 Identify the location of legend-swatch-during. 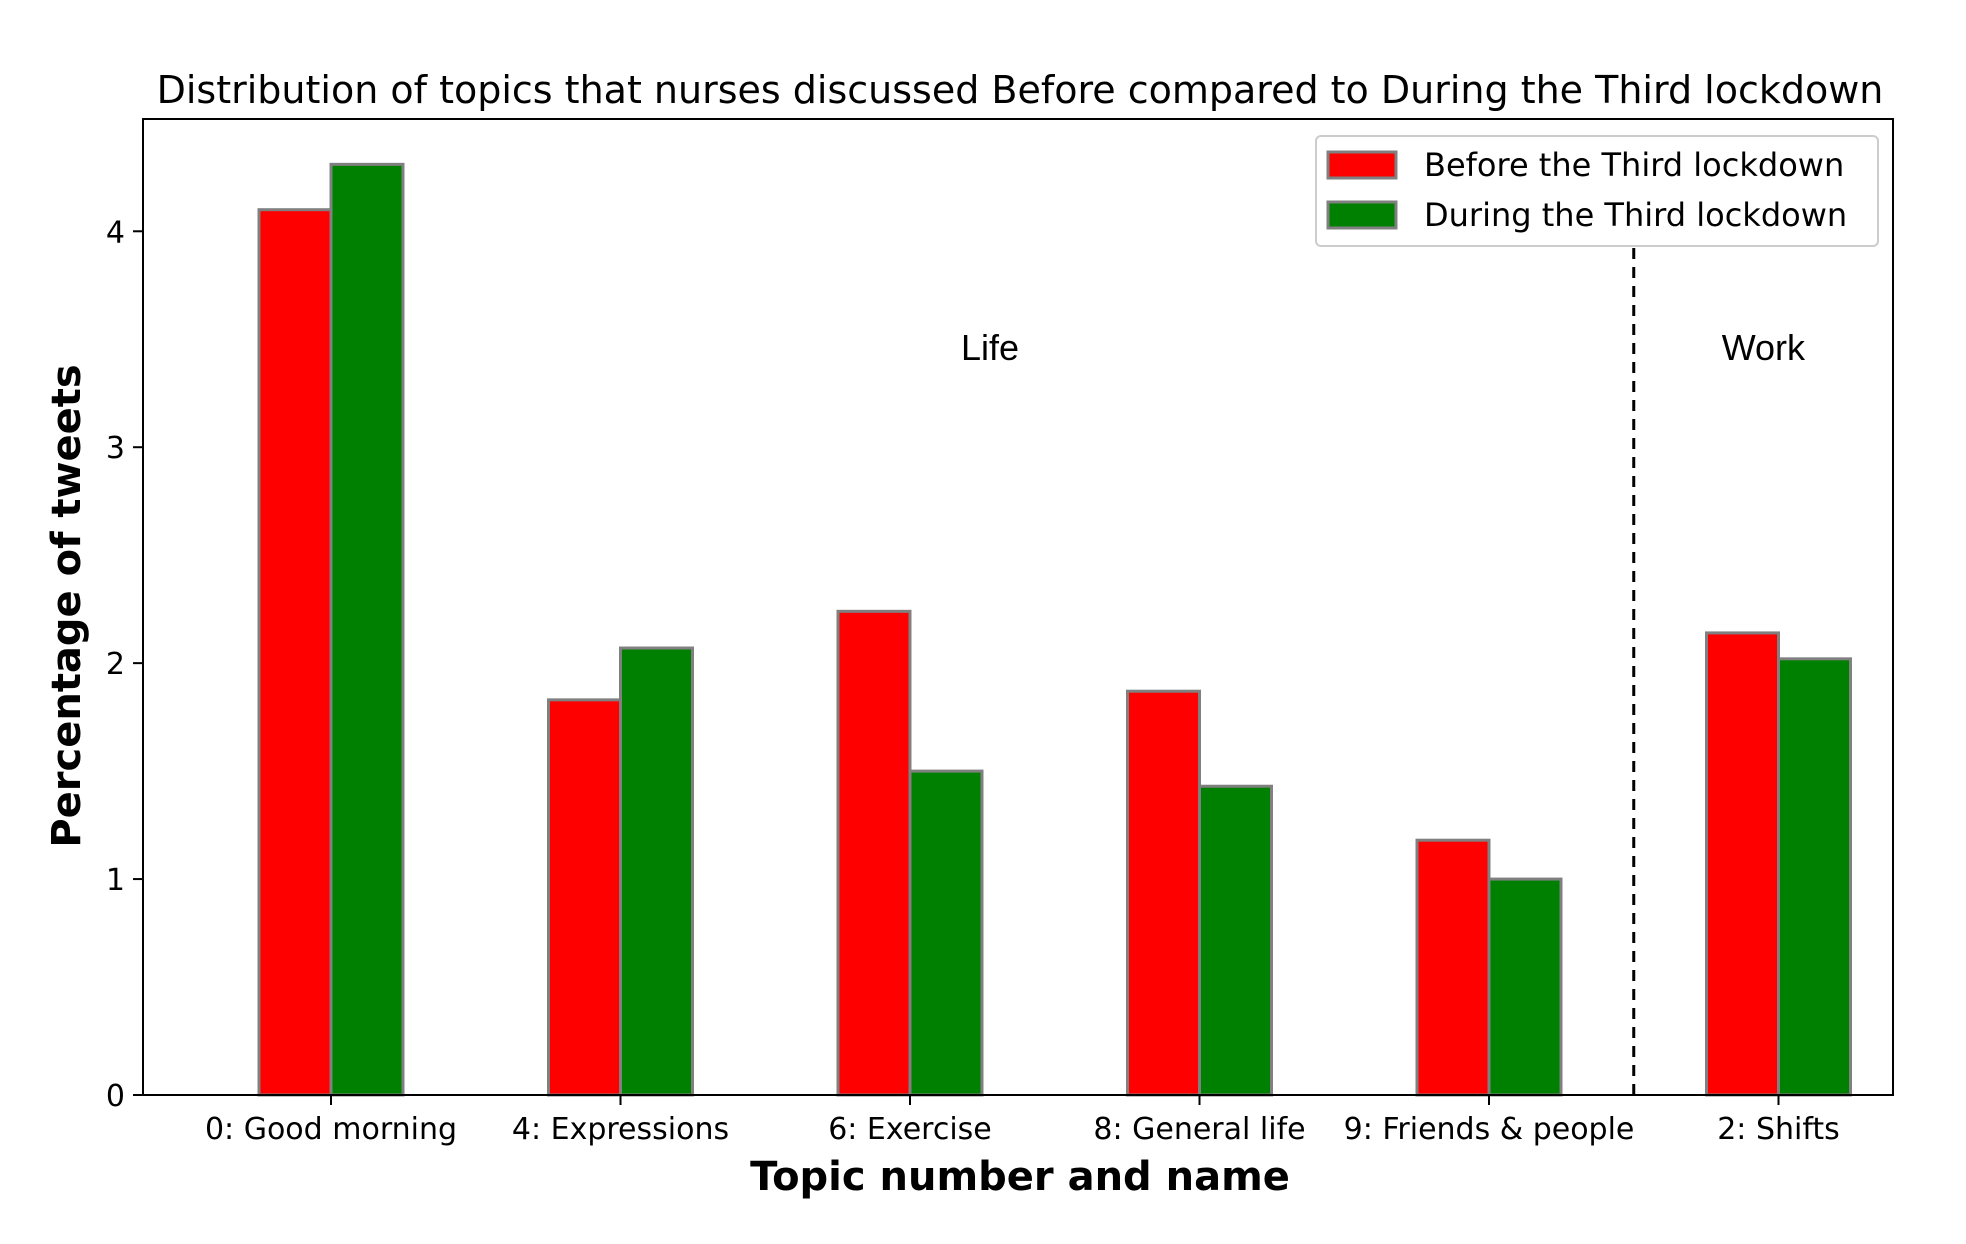
(1362, 215).